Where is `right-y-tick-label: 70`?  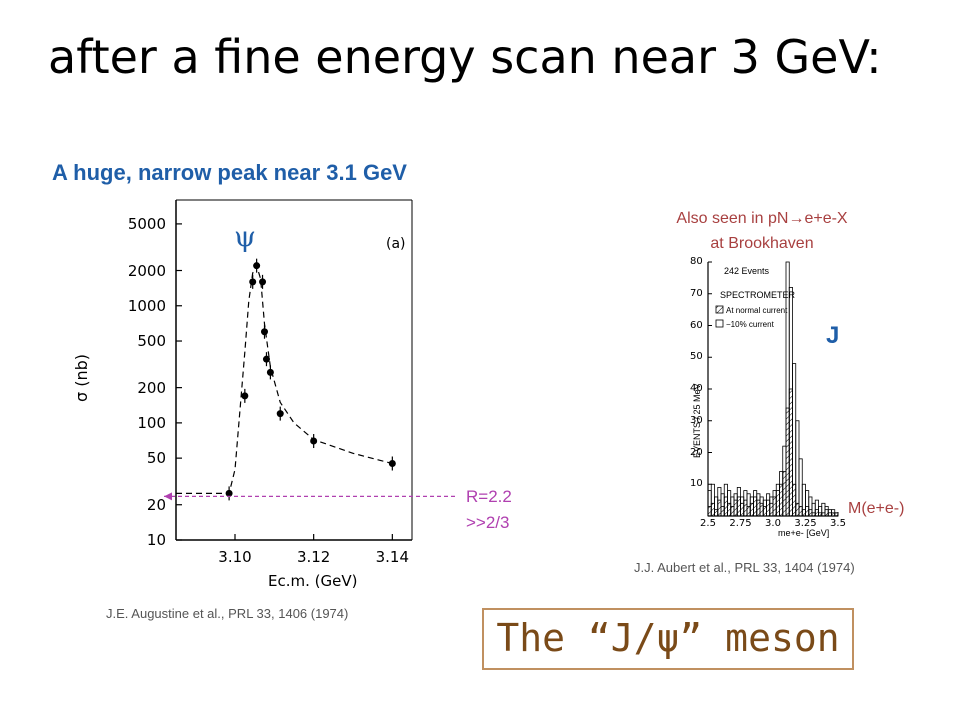
right-y-tick-label: 70 is located at coordinates (696, 293).